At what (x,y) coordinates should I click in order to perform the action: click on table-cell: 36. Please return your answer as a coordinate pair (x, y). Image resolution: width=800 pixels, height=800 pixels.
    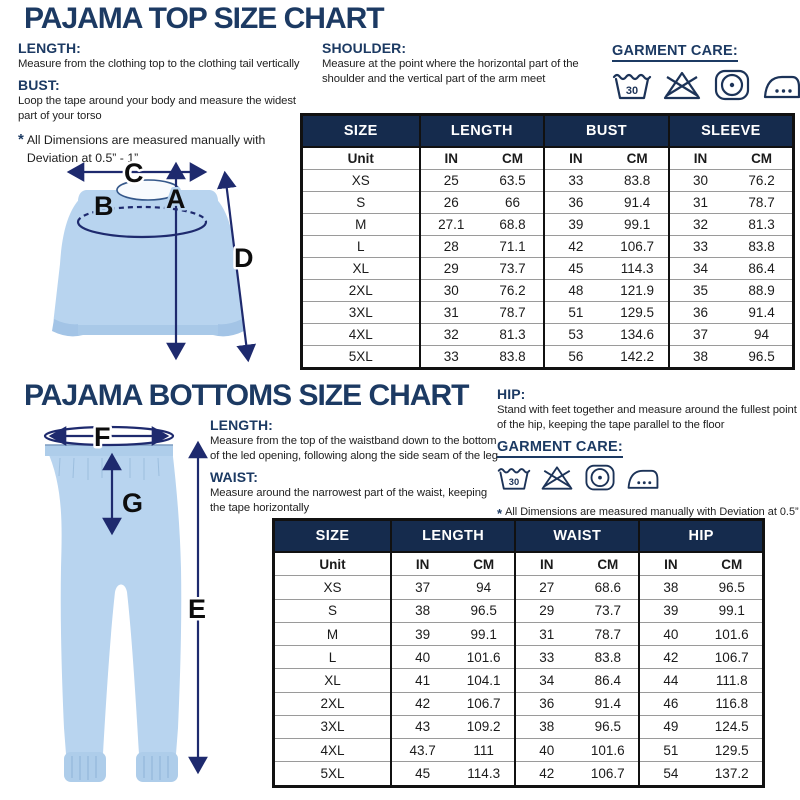
    Looking at the image, I should click on (699, 312).